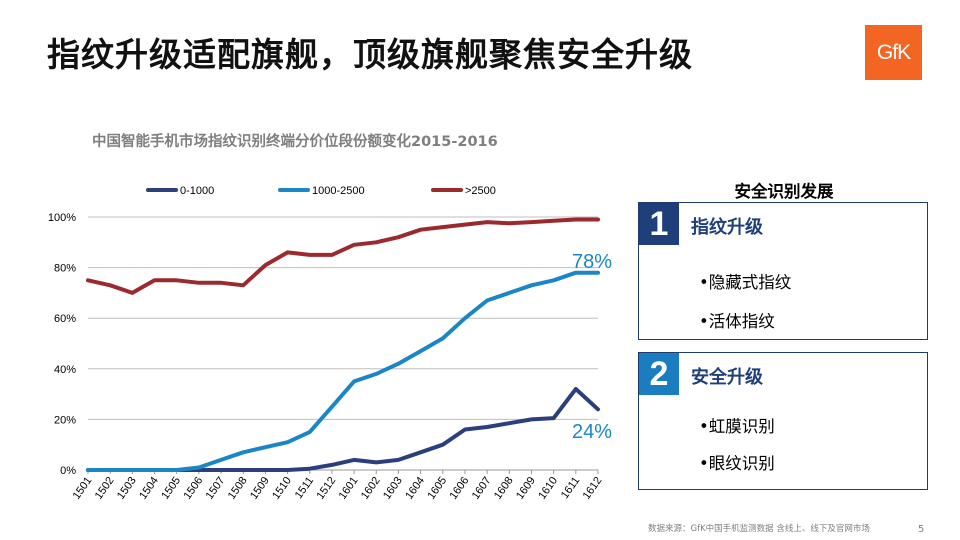  Describe the element at coordinates (659, 224) in the screenshot. I see `box-number: 1` at that location.